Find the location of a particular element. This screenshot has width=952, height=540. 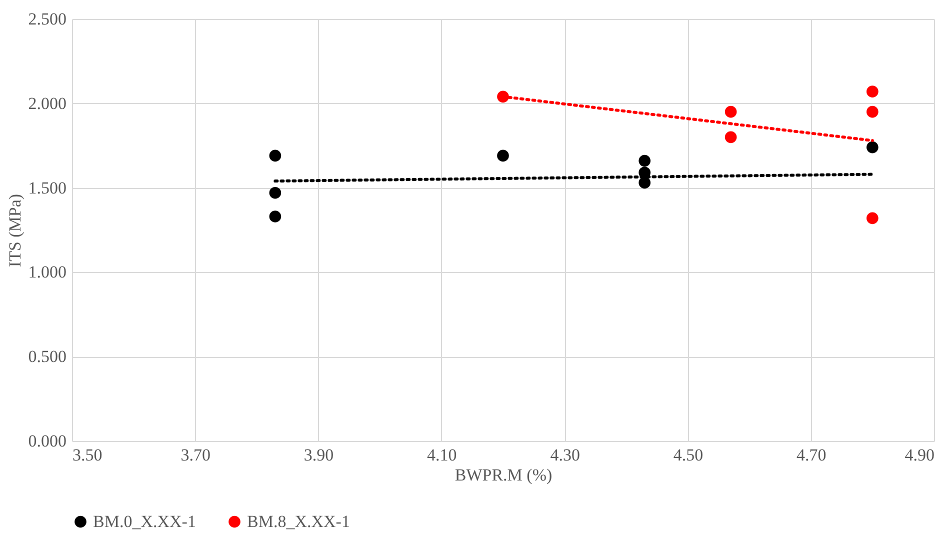

y-tick-label: 0.500 is located at coordinates (47, 356).